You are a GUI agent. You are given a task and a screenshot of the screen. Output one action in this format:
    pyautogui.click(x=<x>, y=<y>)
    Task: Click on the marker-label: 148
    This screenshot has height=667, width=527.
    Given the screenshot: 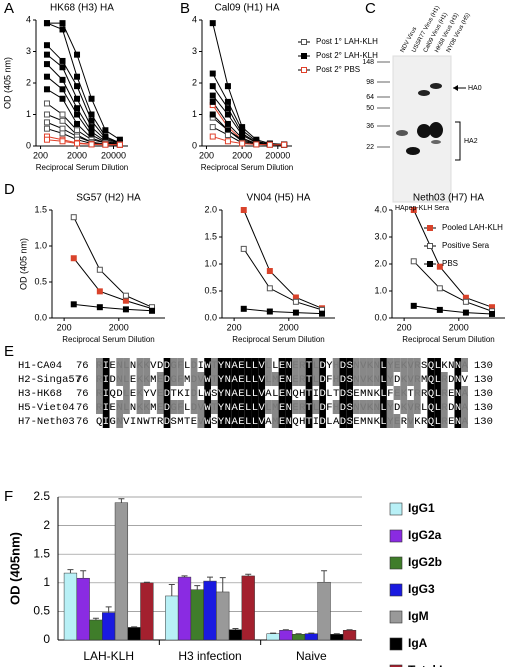 What is the action you would take?
    pyautogui.click(x=368, y=62)
    